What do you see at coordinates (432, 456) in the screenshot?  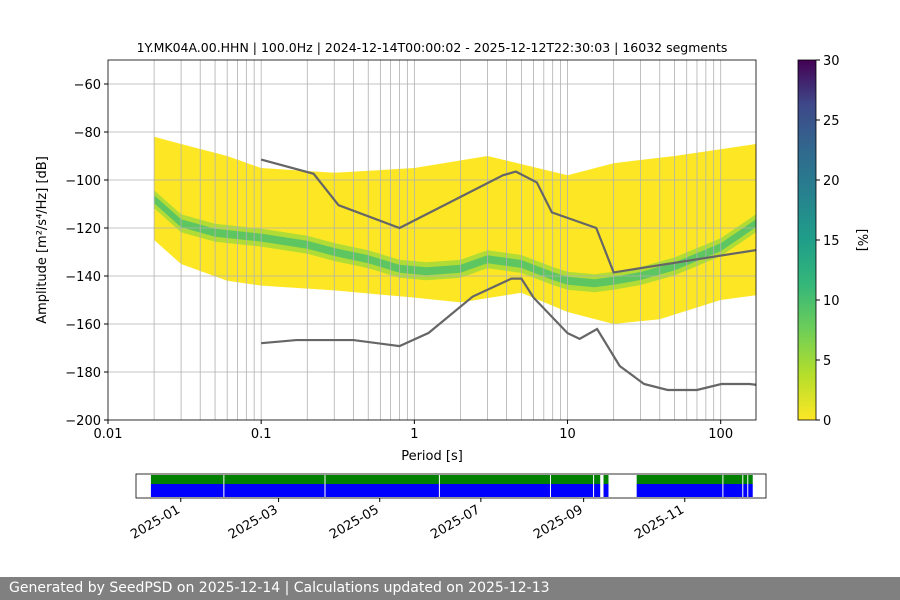 I see `x-axis-label: Period [s]` at bounding box center [432, 456].